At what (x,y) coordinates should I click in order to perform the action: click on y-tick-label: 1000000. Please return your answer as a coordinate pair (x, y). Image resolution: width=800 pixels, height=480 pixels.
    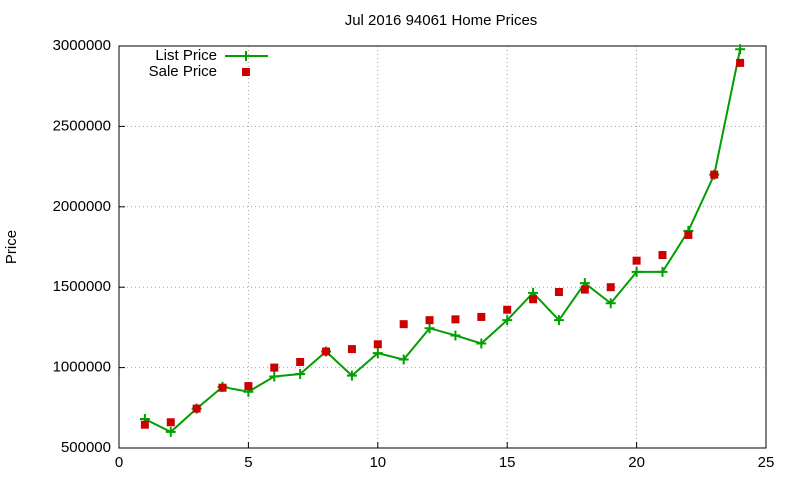
    Looking at the image, I should click on (82, 367).